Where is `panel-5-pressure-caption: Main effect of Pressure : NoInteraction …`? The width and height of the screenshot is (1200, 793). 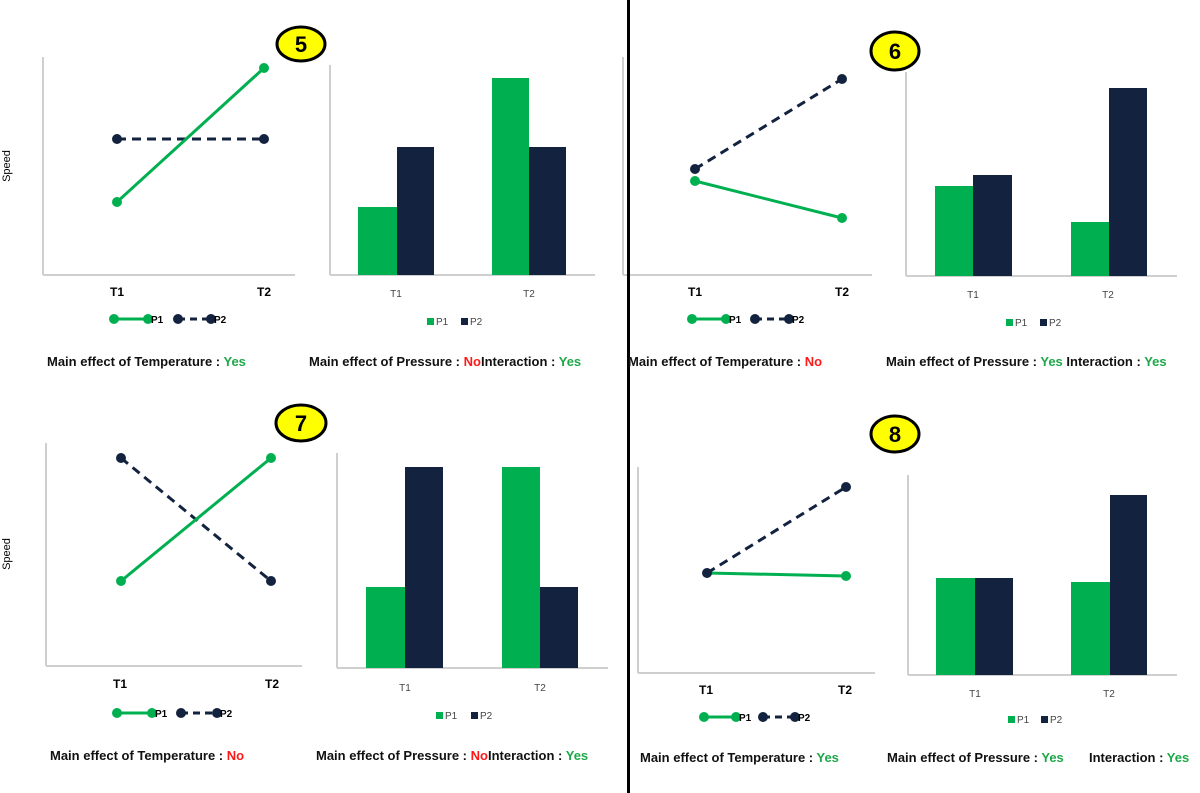
panel-5-pressure-caption: Main effect of Pressure : NoInteraction … is located at coordinates (445, 361).